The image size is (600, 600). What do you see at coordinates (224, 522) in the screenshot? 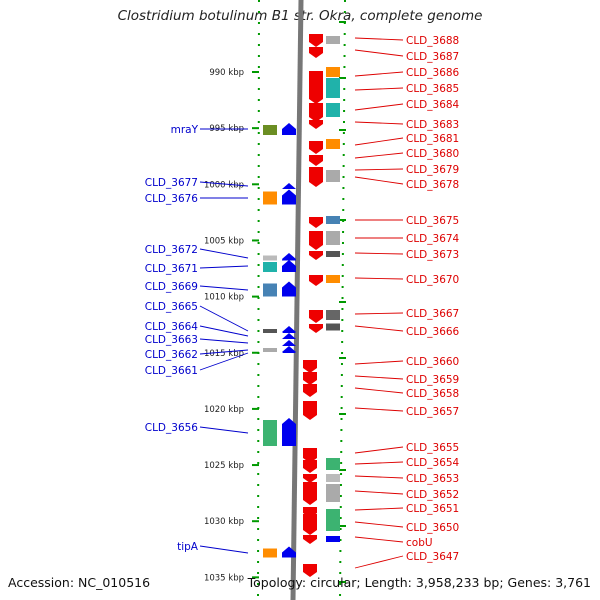
I see `scale-label: 1030 kbp` at bounding box center [224, 522].